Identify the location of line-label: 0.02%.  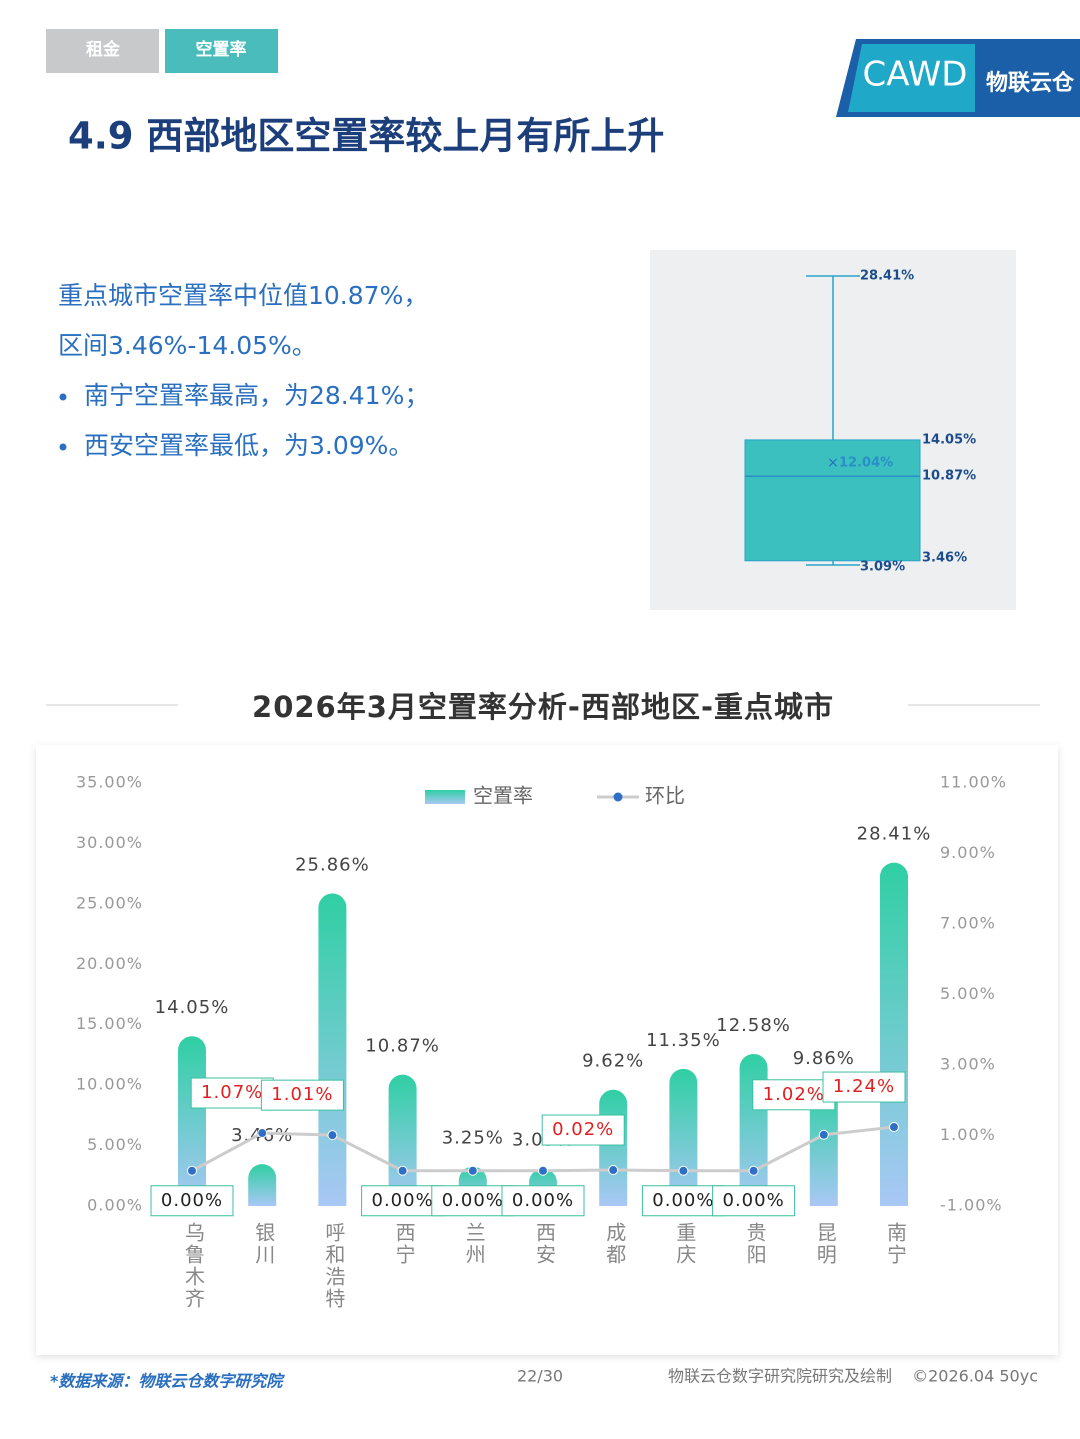
(583, 1129).